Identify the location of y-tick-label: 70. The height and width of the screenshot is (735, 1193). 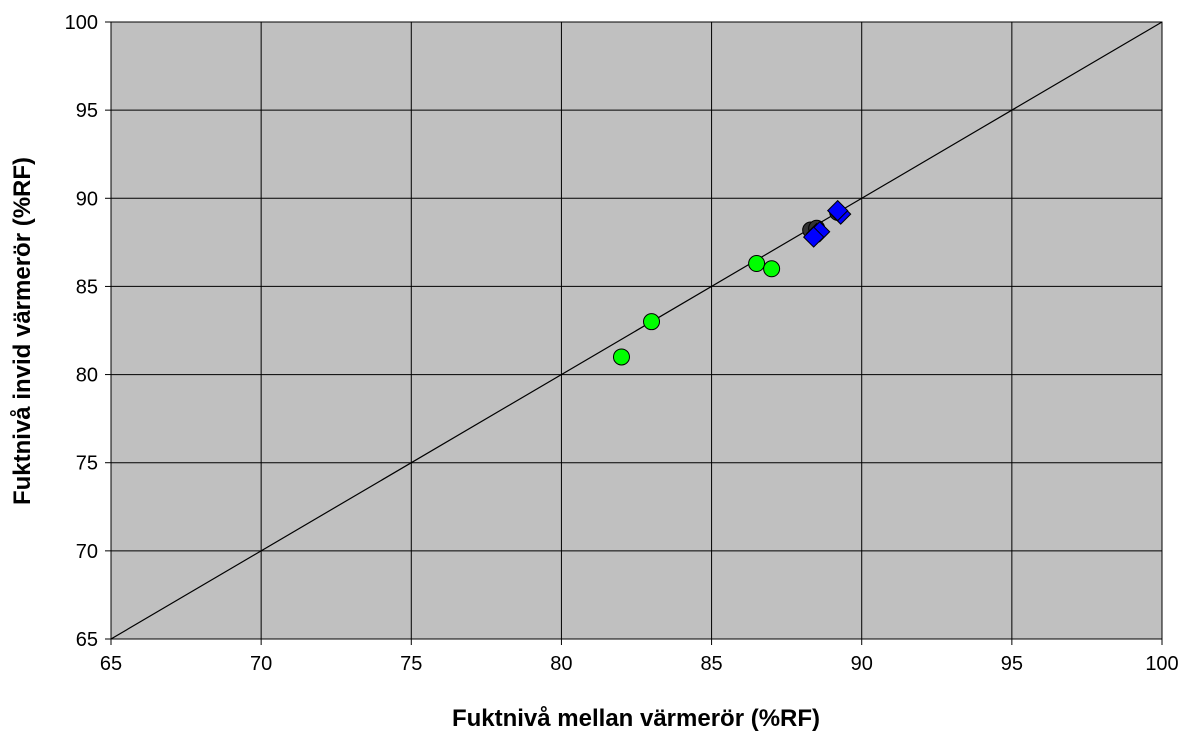
(87, 552).